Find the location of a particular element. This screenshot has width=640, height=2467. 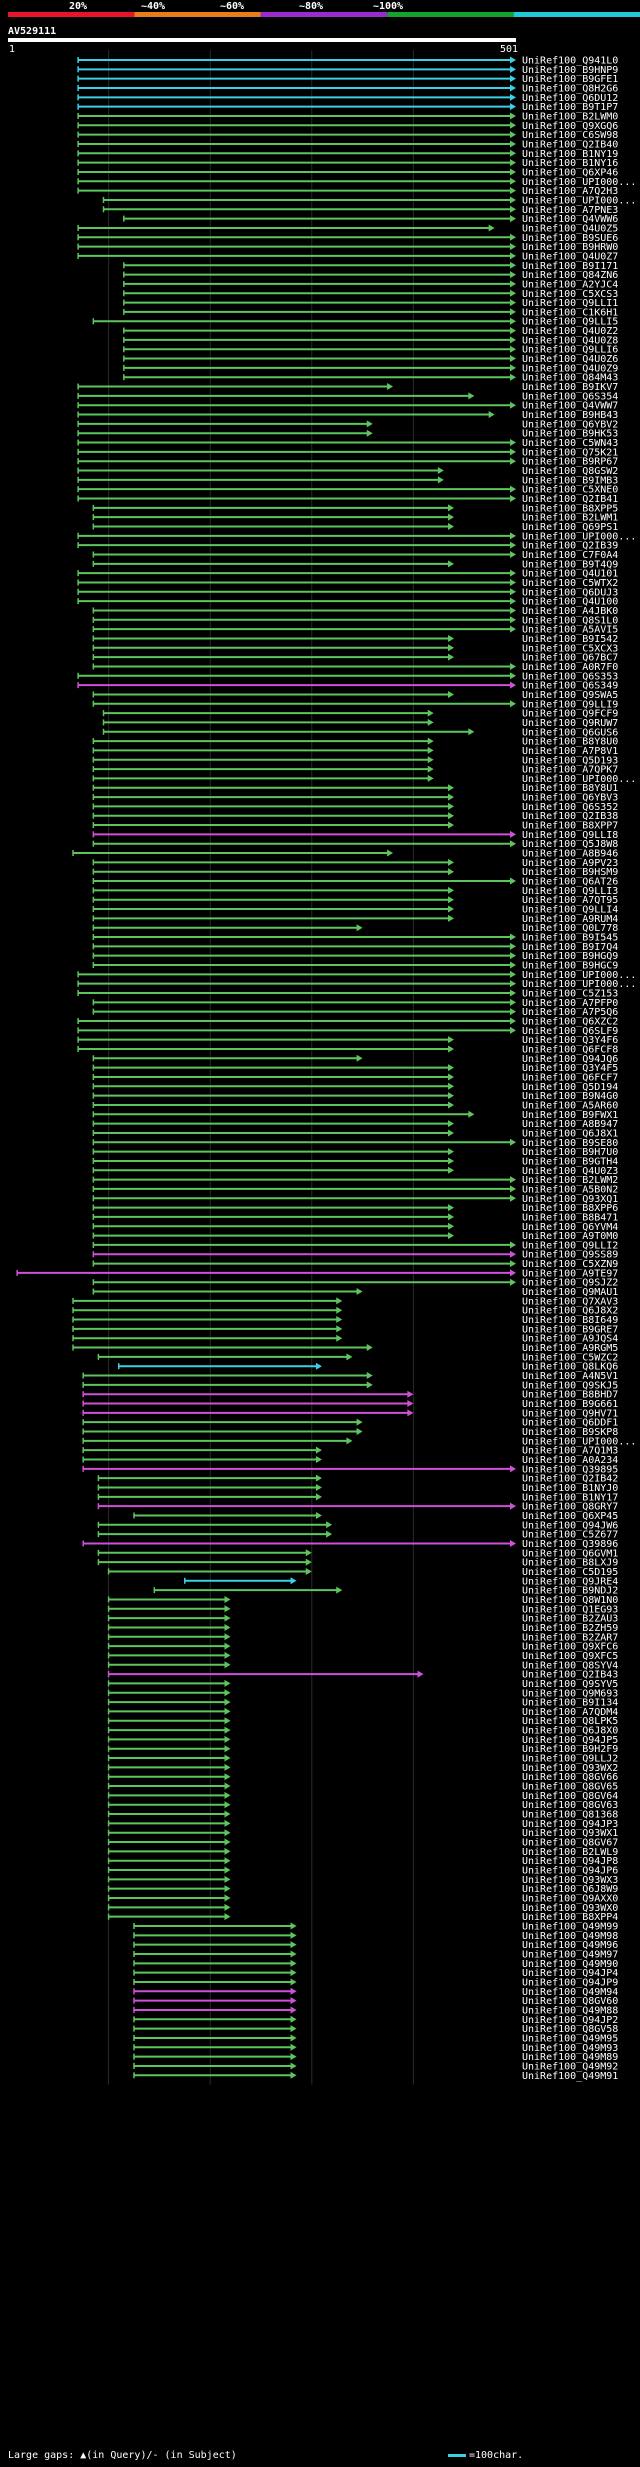

hit-label: UniRef100_A4JBK0 is located at coordinates (570, 611).